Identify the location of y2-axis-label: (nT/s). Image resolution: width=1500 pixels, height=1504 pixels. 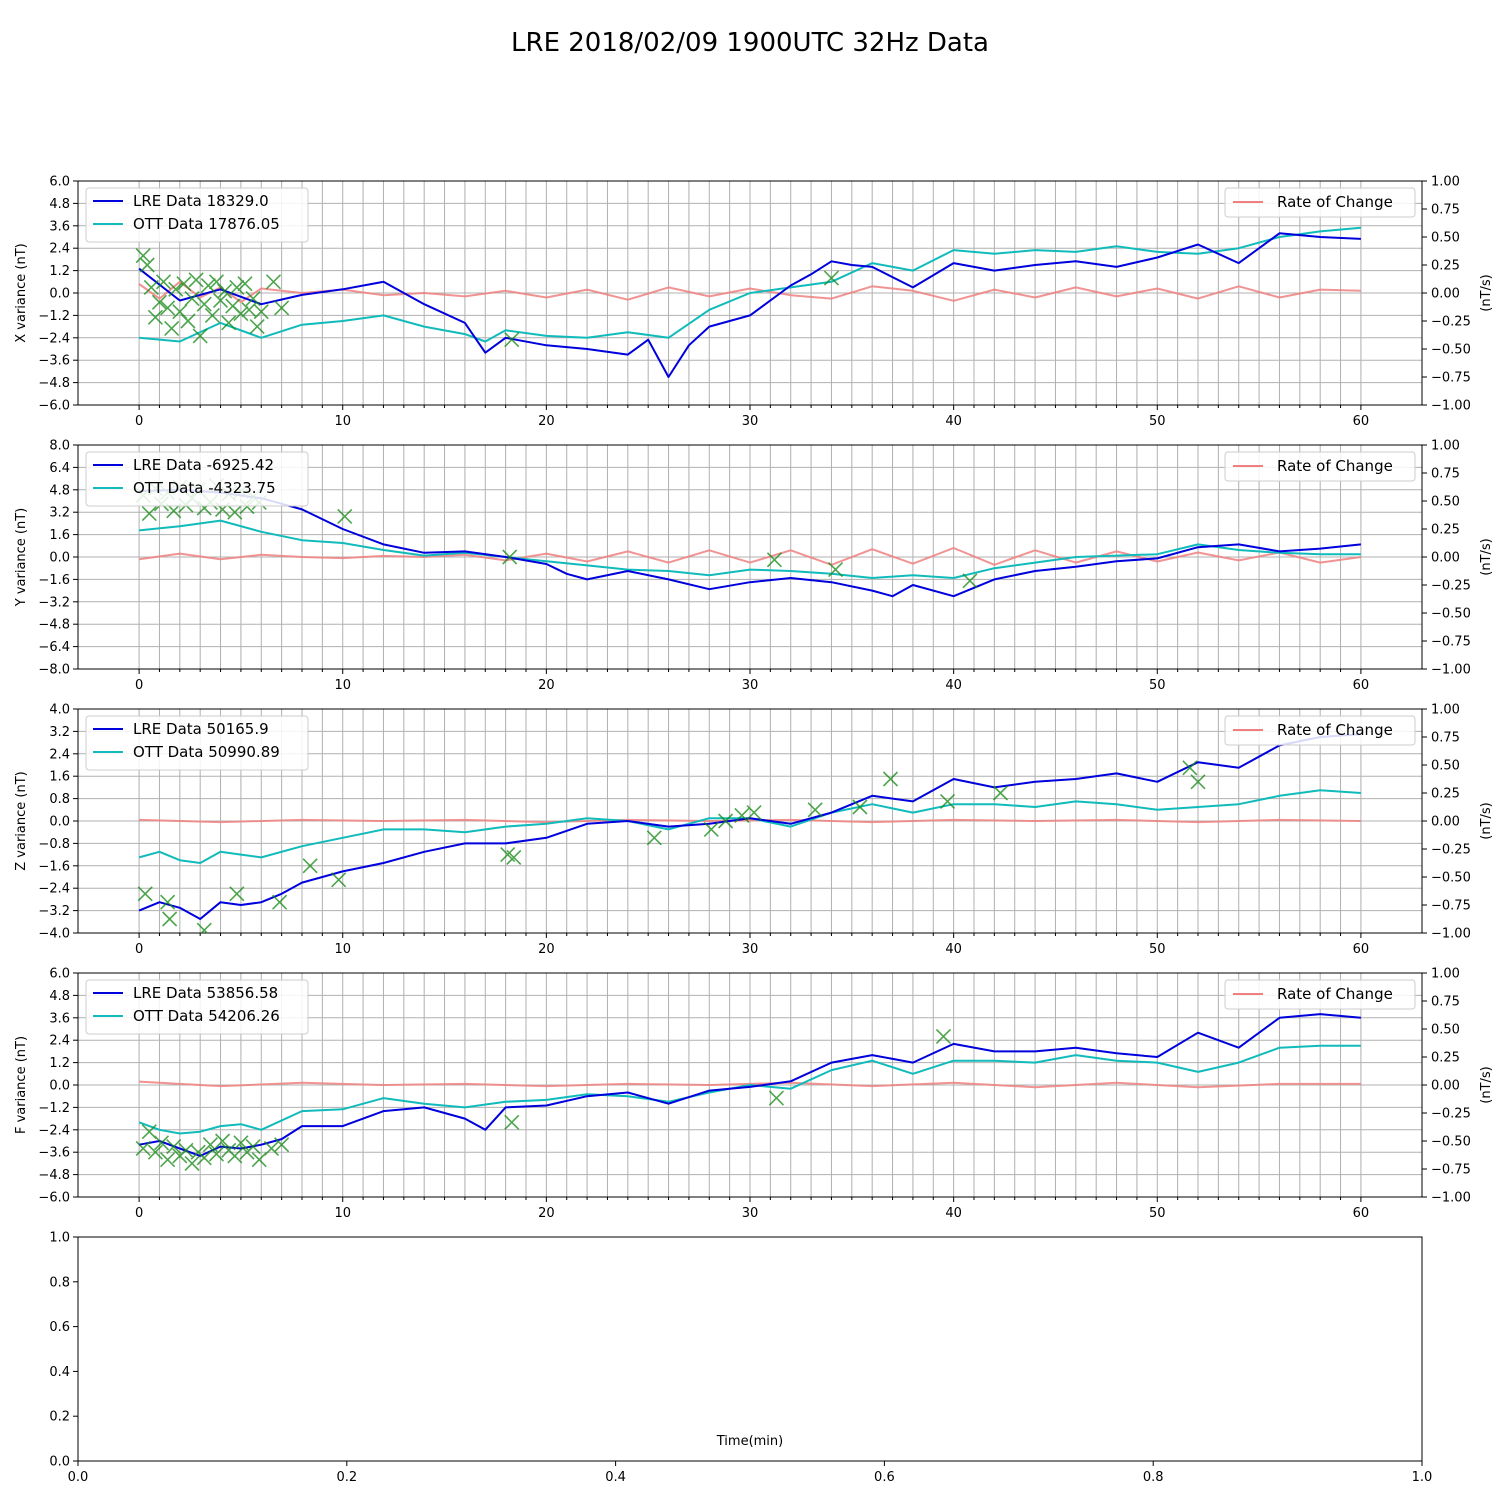
(1486, 820).